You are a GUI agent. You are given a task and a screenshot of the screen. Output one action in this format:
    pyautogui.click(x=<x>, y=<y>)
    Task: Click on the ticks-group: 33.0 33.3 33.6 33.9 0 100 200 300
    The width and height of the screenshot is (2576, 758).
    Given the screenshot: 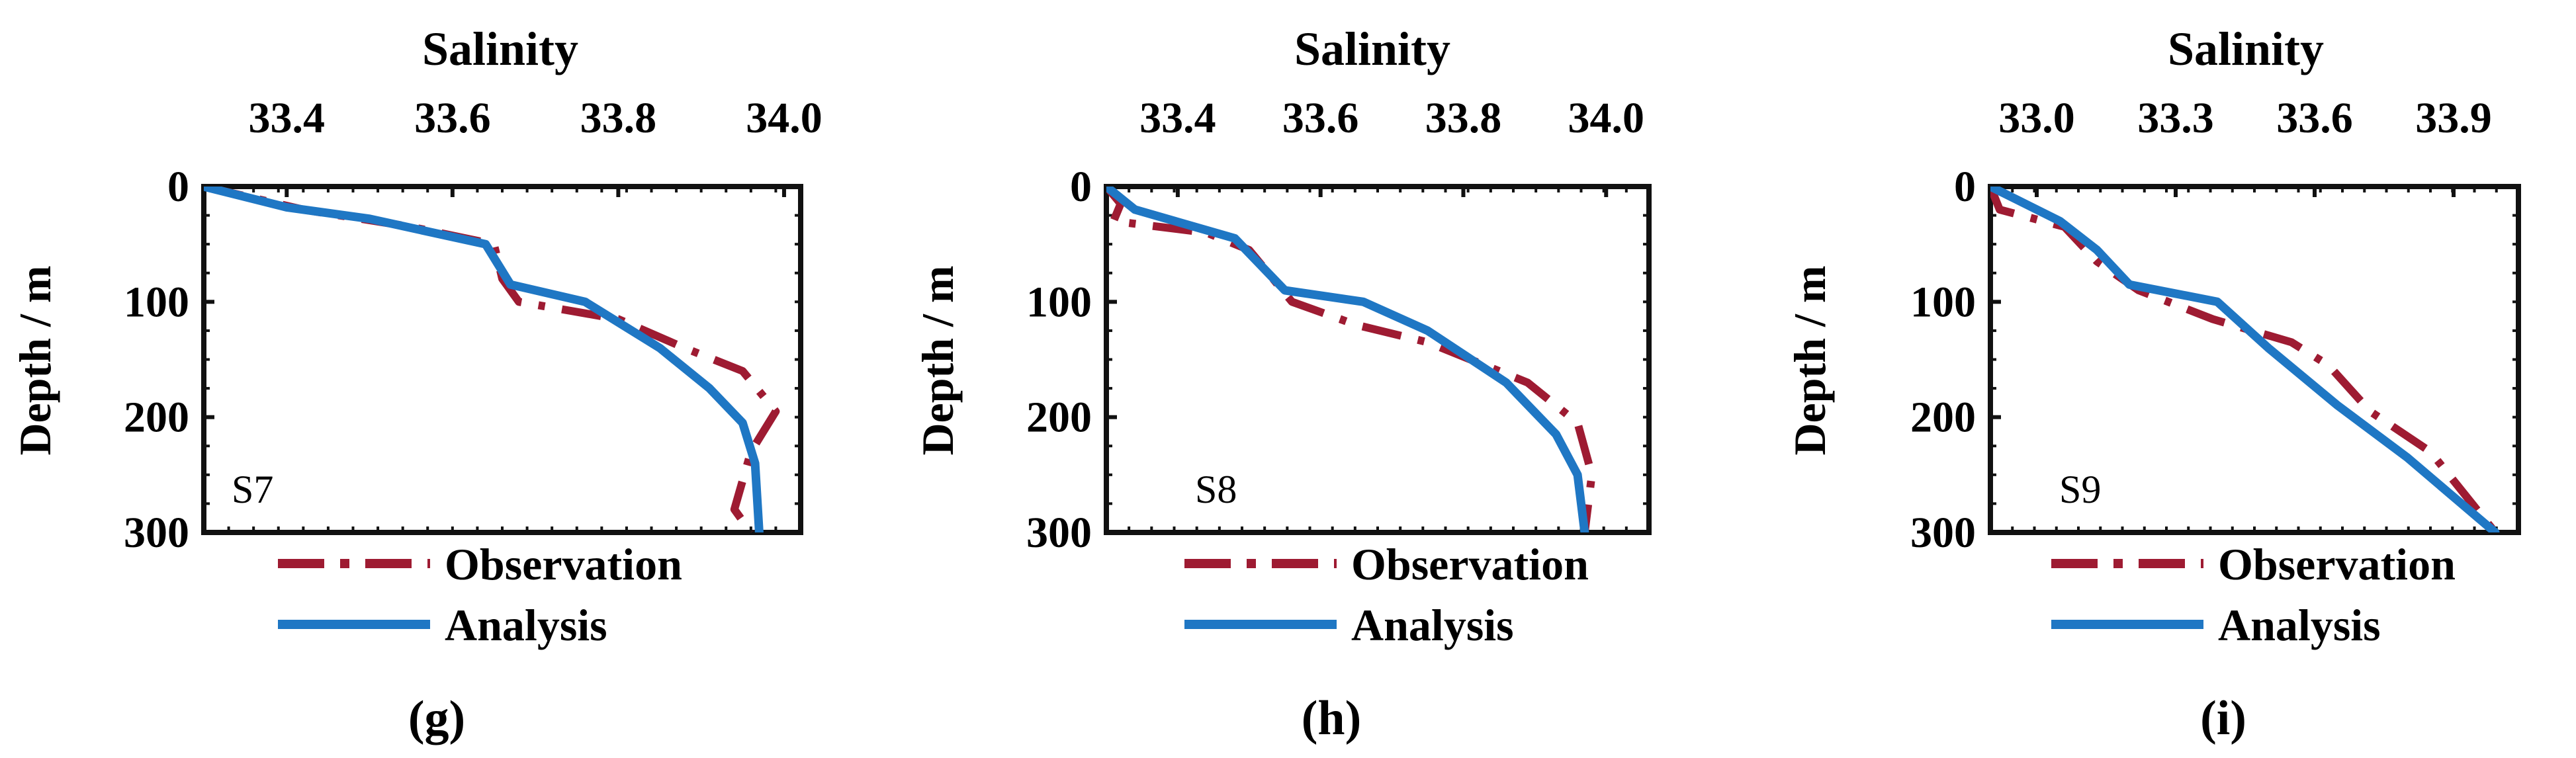 What is the action you would take?
    pyautogui.click(x=2214, y=325)
    